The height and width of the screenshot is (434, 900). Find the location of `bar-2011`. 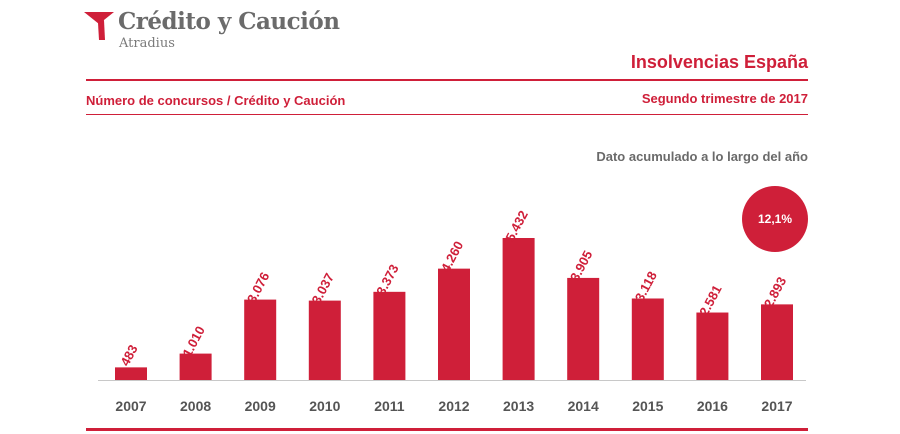

bar-2011 is located at coordinates (389, 335).